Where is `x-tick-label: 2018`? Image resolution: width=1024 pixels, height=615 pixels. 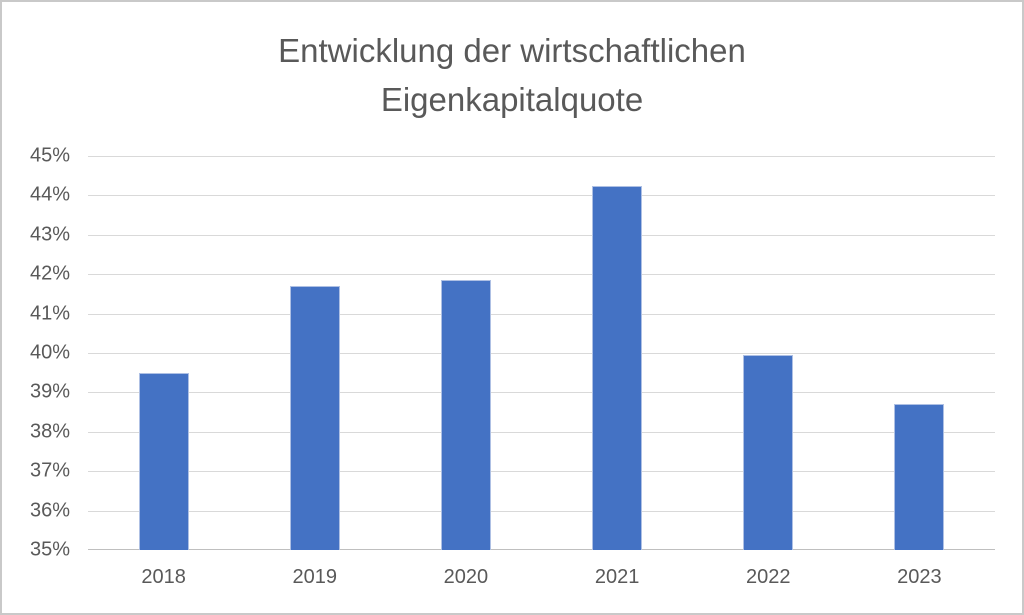
x-tick-label: 2018 is located at coordinates (163, 577).